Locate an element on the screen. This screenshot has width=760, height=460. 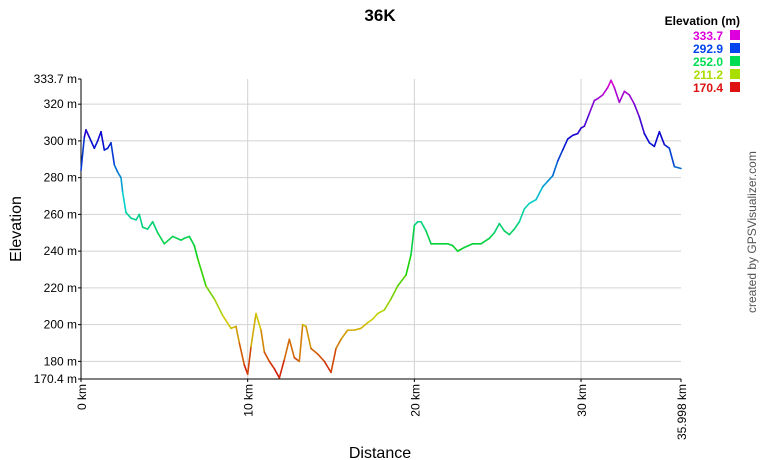
legend-label: 211.2 is located at coordinates (709, 75).